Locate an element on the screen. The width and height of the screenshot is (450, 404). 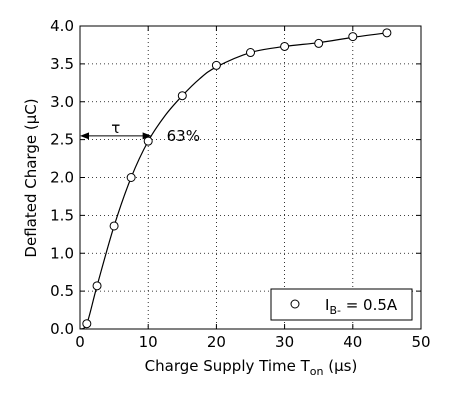
y-tick-label-0: 0.0 is located at coordinates (62, 329).